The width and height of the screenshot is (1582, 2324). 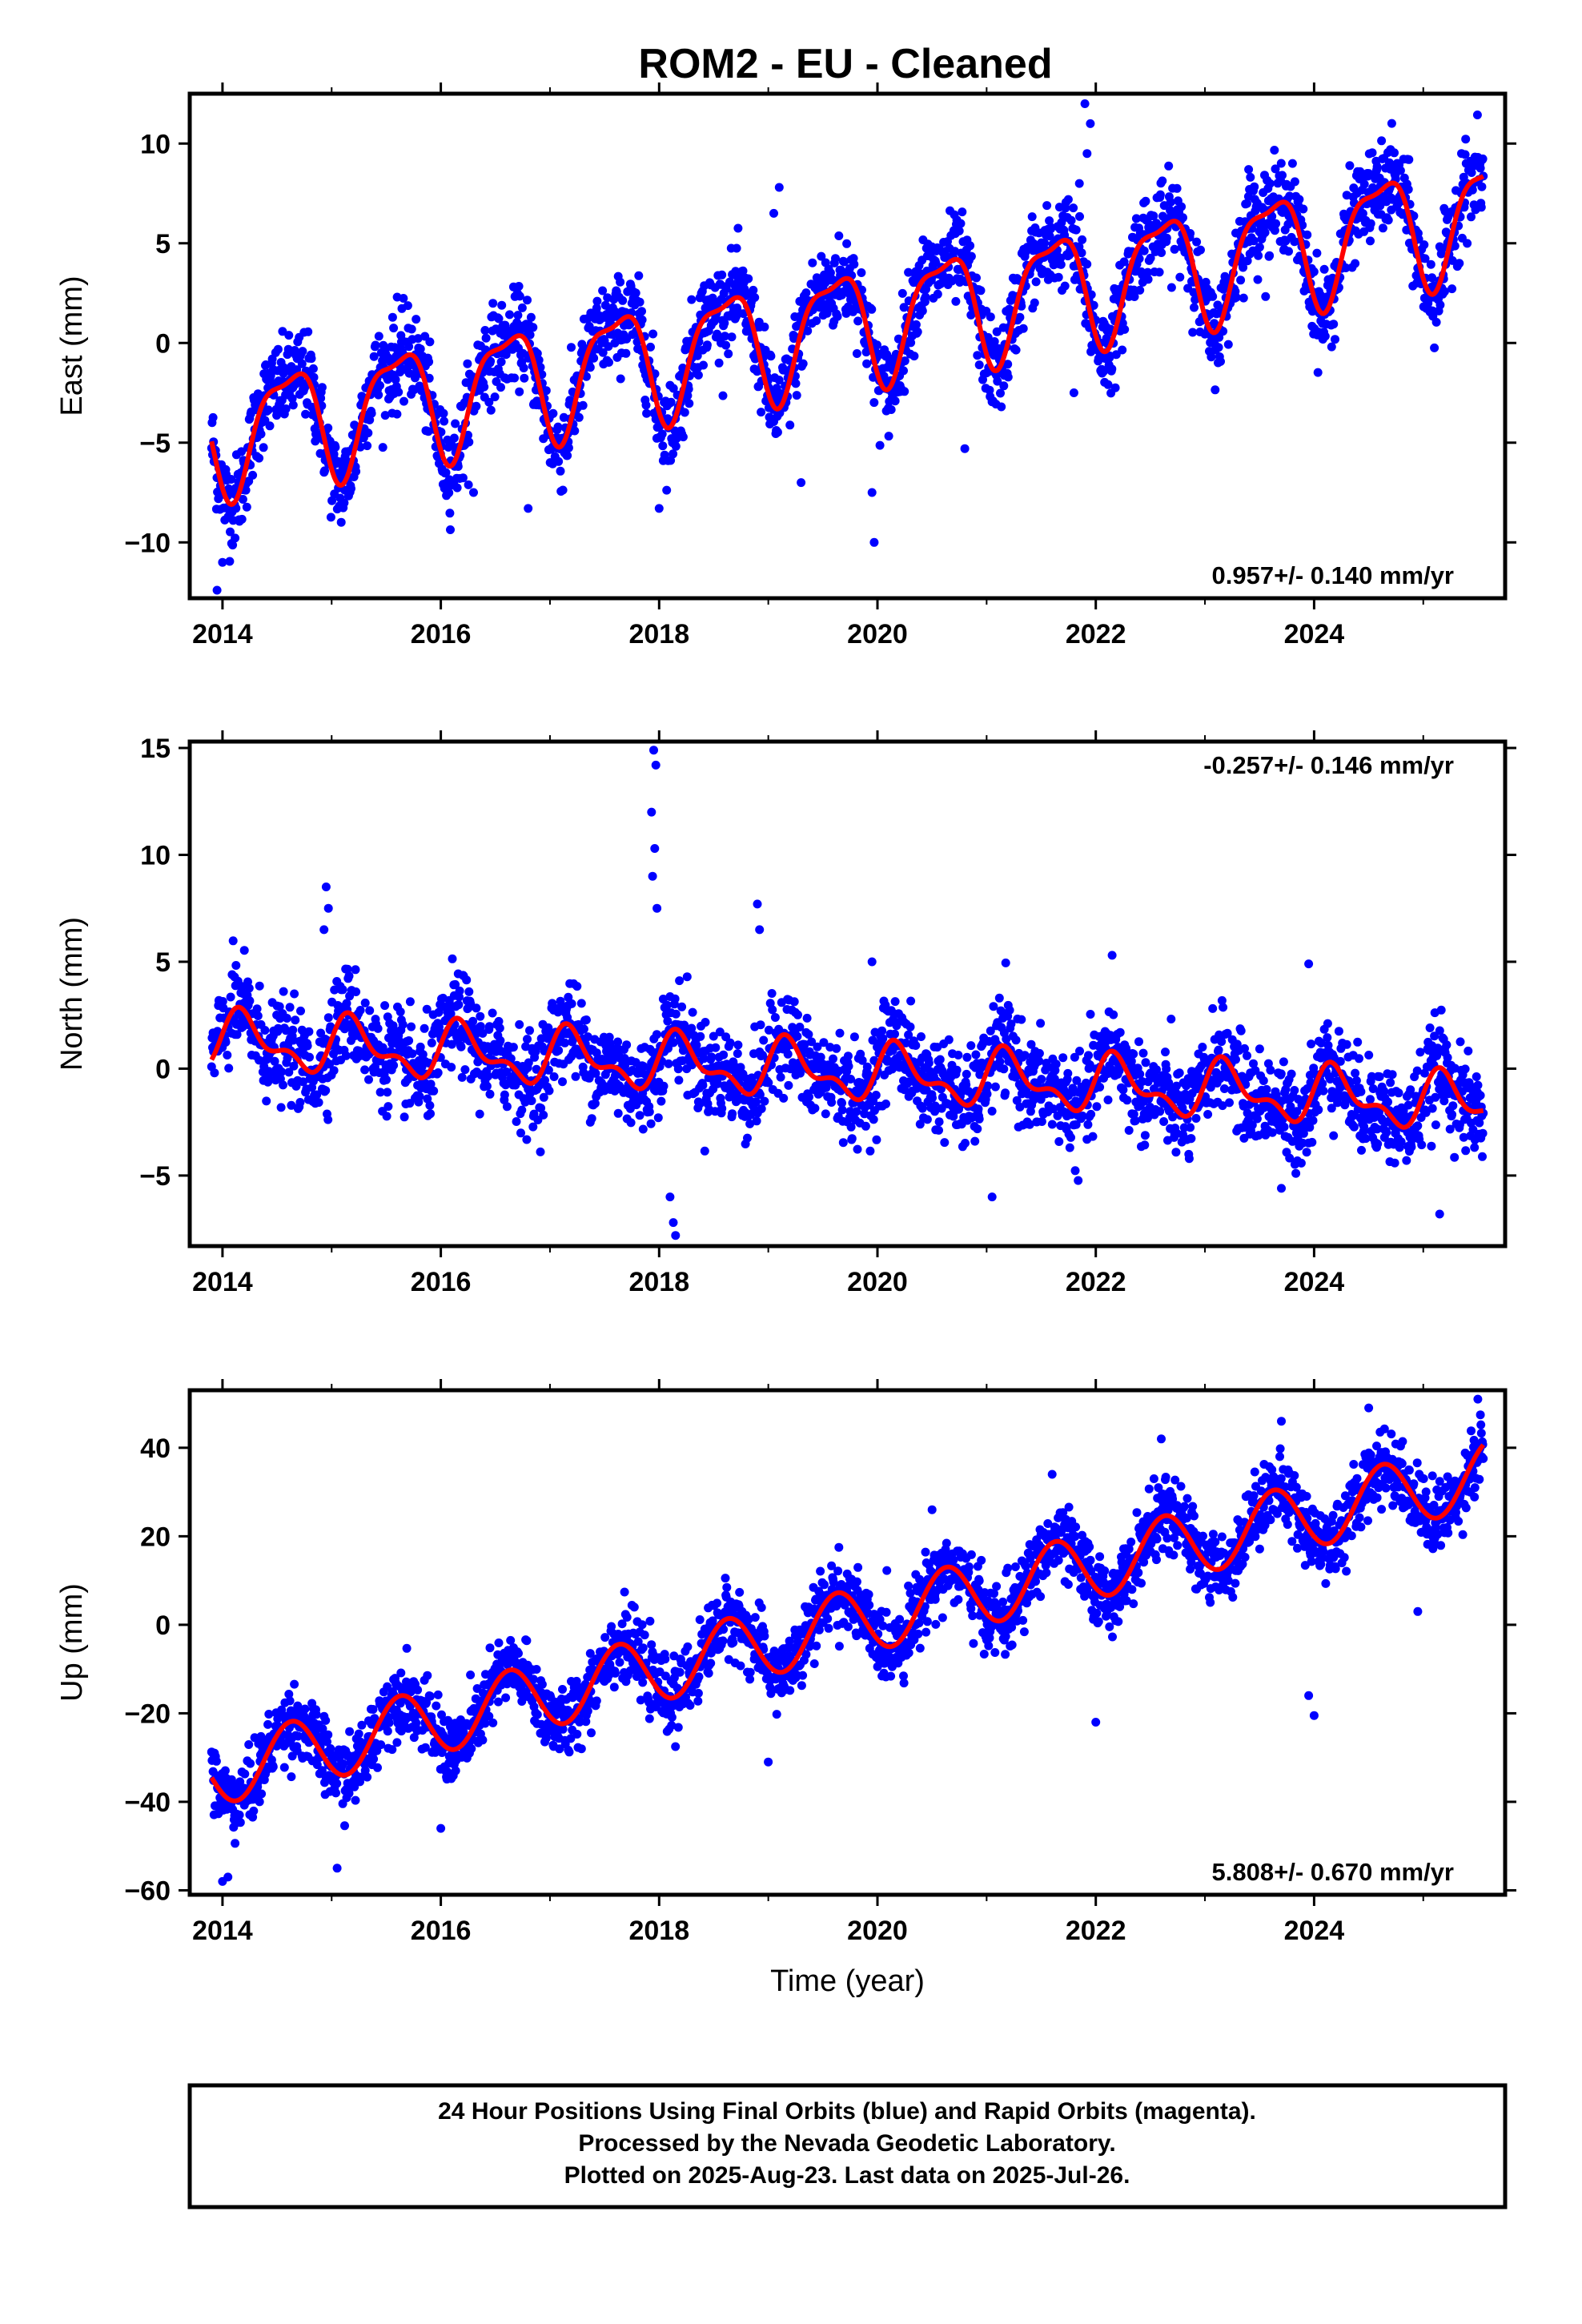 What do you see at coordinates (222, 634) in the screenshot?
I see `x-tick-label: 2014` at bounding box center [222, 634].